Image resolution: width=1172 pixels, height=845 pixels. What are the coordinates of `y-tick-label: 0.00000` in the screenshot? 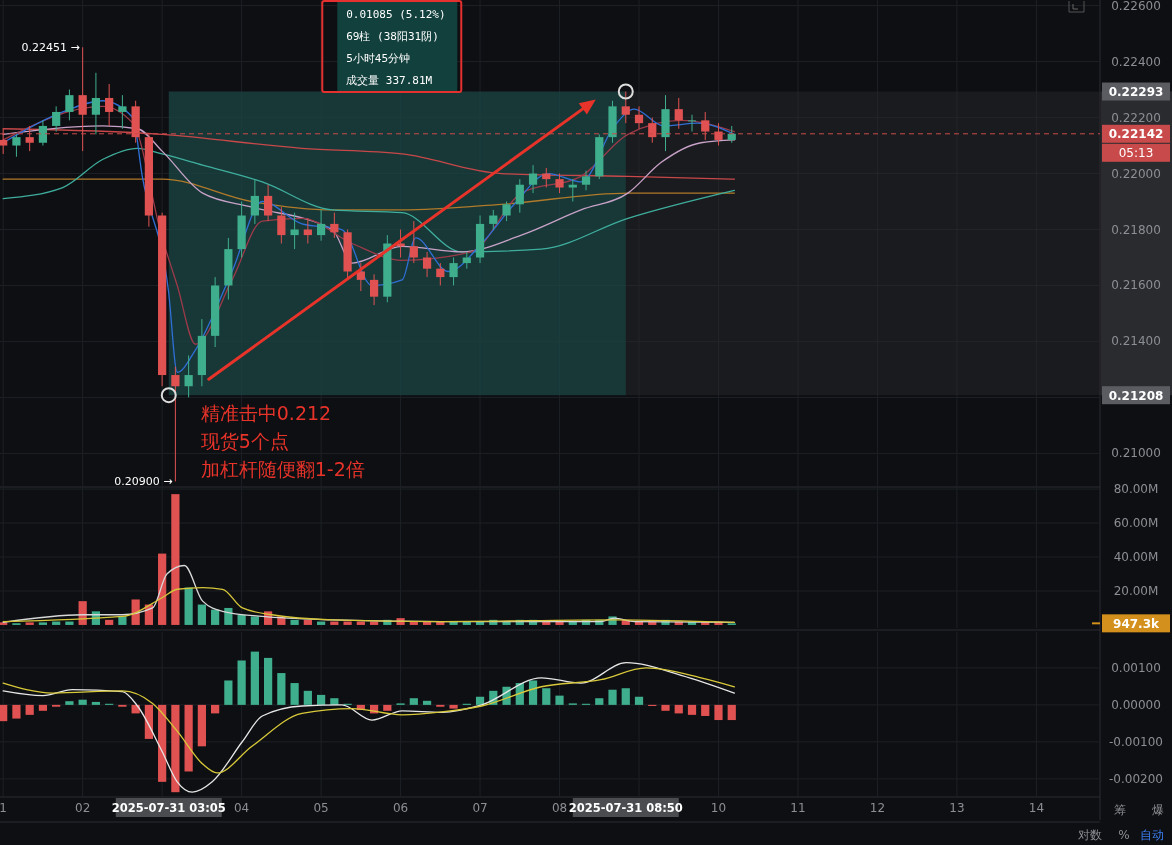 It's located at (1136, 704).